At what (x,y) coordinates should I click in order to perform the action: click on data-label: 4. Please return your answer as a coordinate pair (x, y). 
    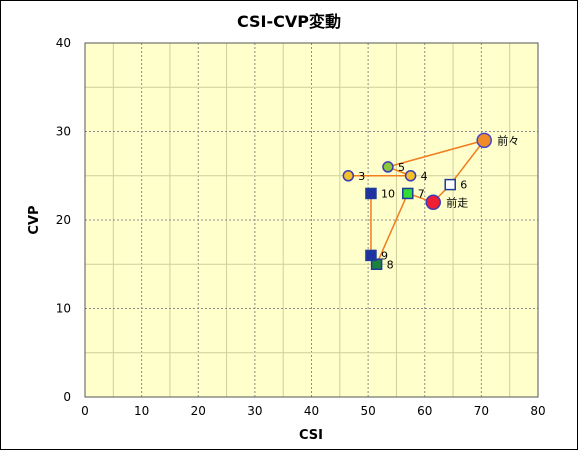
    Looking at the image, I should click on (424, 176).